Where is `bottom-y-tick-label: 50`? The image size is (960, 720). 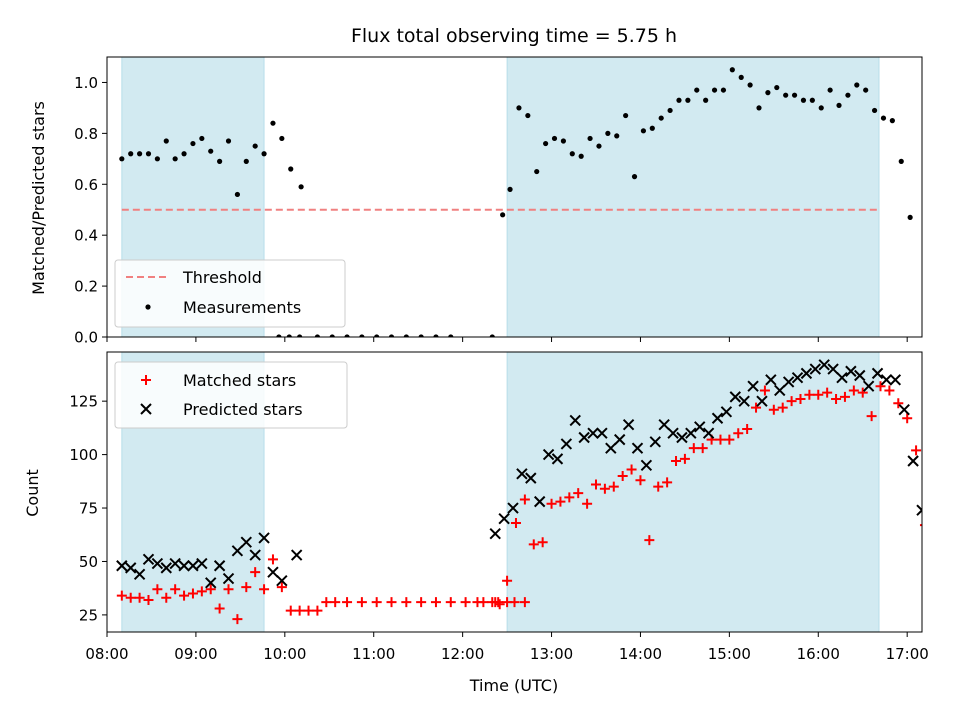 bottom-y-tick-label: 50 is located at coordinates (88, 562).